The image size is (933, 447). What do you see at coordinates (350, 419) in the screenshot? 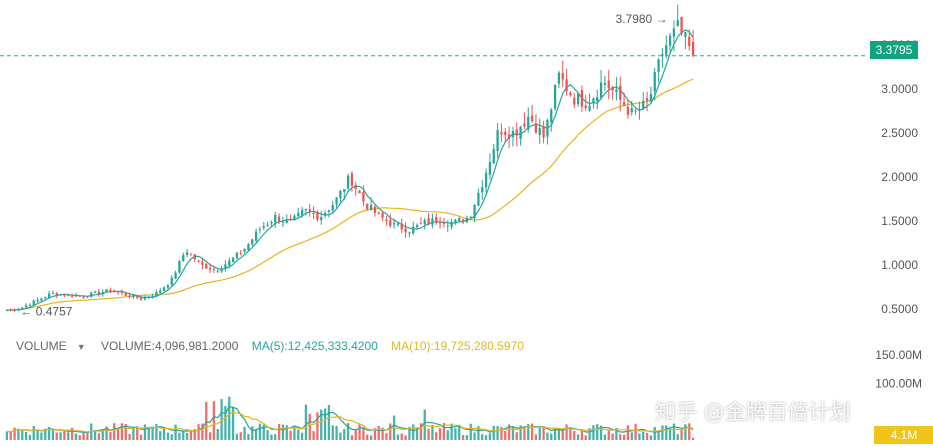
I see `volume-ma-lines` at bounding box center [350, 419].